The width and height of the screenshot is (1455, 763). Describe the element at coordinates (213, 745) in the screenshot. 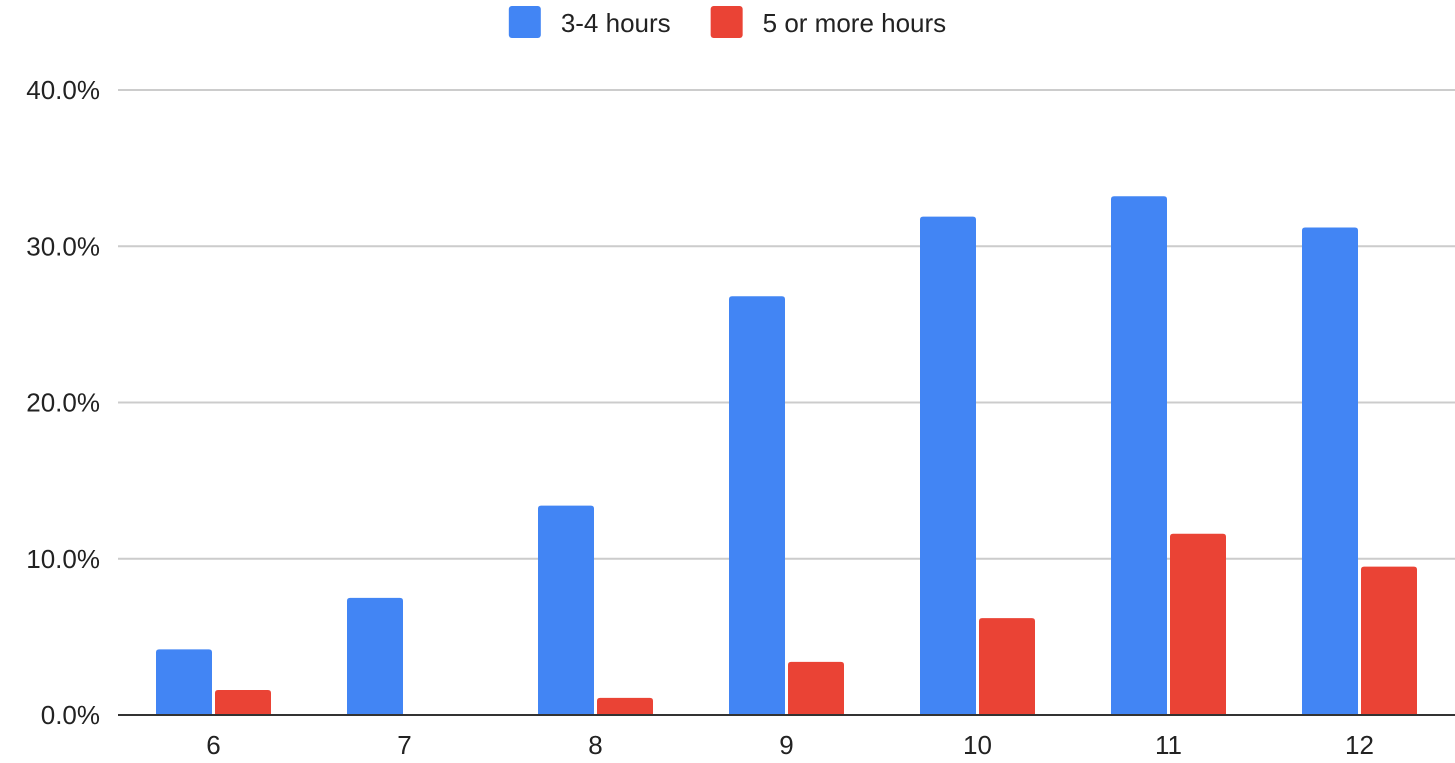

I see `x-tick-label: 6` at that location.